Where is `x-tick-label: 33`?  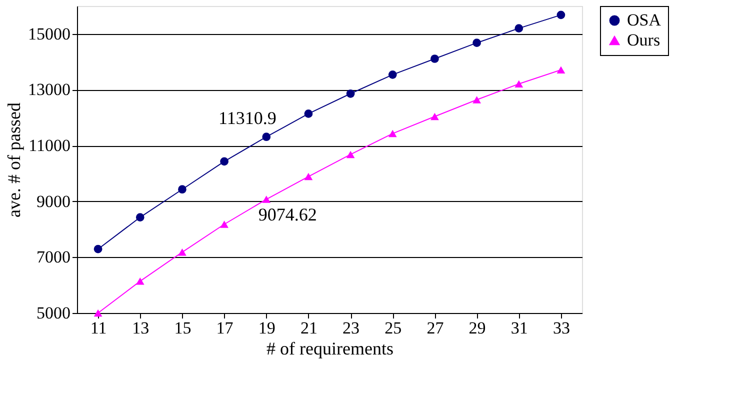
x-tick-label: 33 is located at coordinates (561, 328).